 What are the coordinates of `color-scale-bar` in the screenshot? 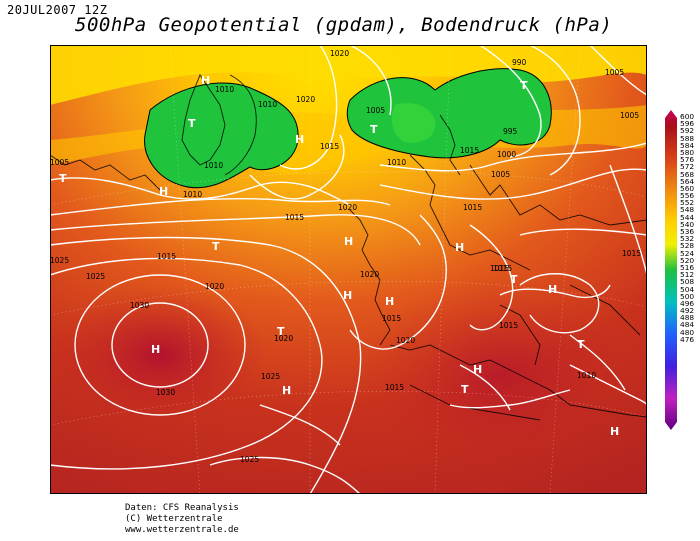 It's located at (671, 270).